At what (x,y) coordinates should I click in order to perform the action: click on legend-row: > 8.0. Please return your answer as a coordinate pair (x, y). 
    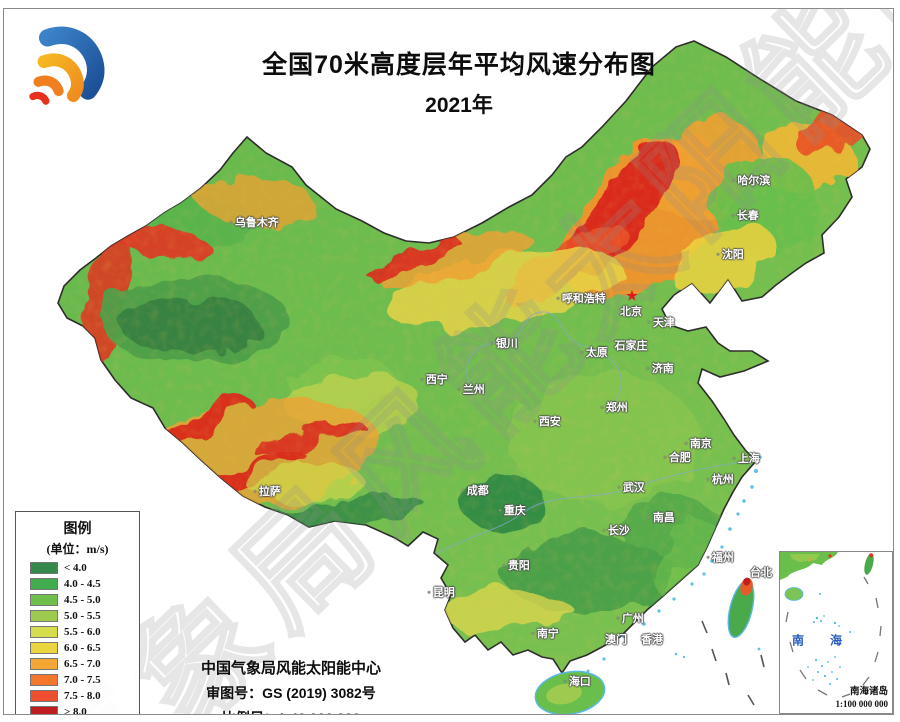
    Looking at the image, I should click on (84, 709).